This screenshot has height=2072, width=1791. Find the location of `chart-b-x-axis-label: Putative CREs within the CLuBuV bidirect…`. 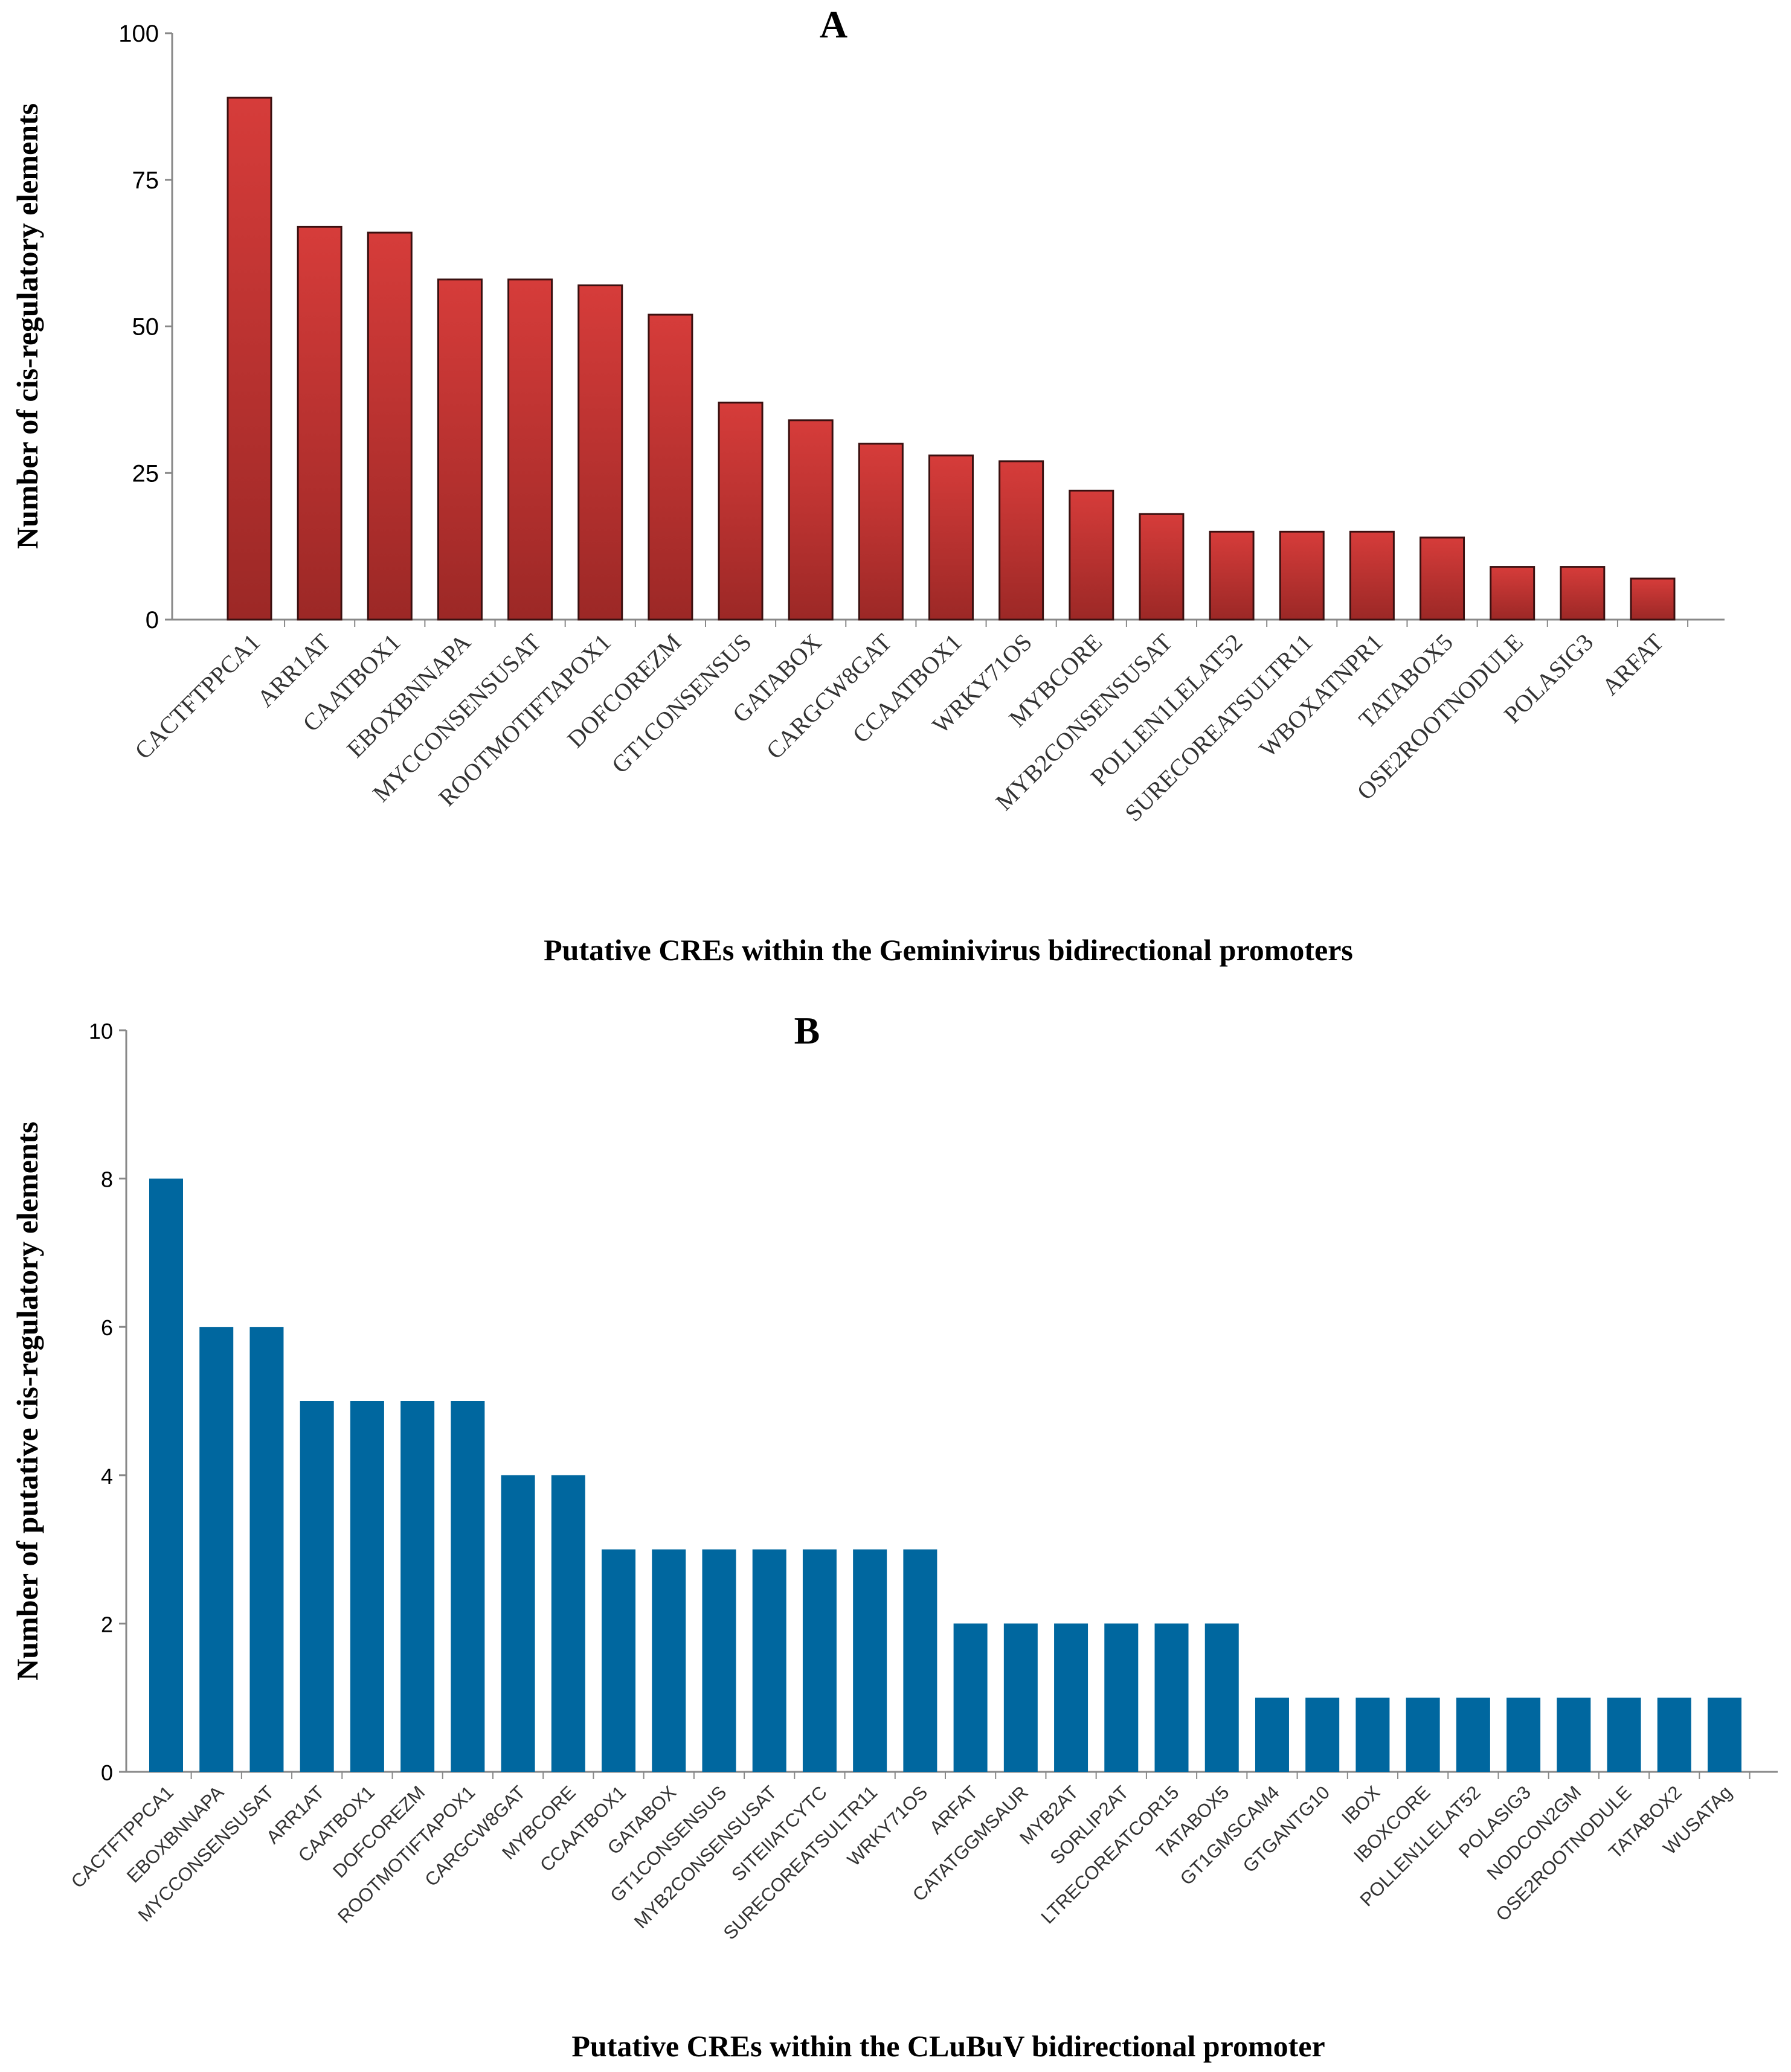

chart-b-x-axis-label: Putative CREs within the CLuBuV bidirect… is located at coordinates (948, 2046).